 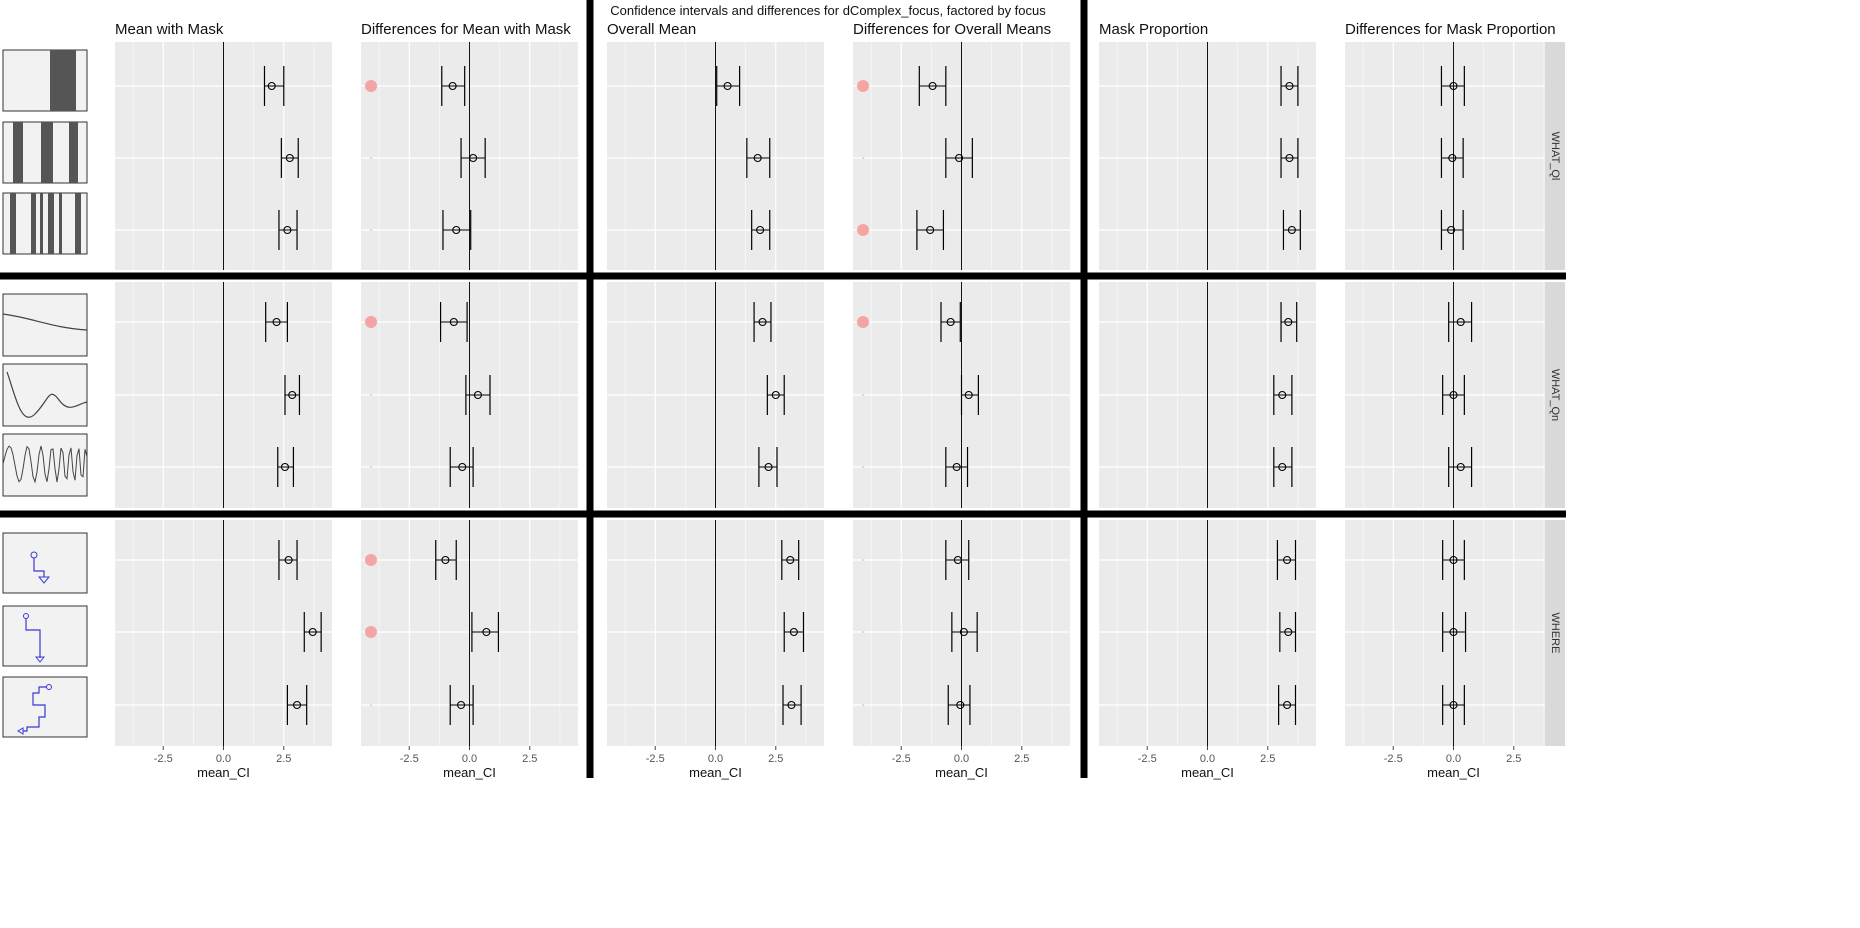 What do you see at coordinates (1153, 29) in the screenshot?
I see `panel-title: Mask Proportion` at bounding box center [1153, 29].